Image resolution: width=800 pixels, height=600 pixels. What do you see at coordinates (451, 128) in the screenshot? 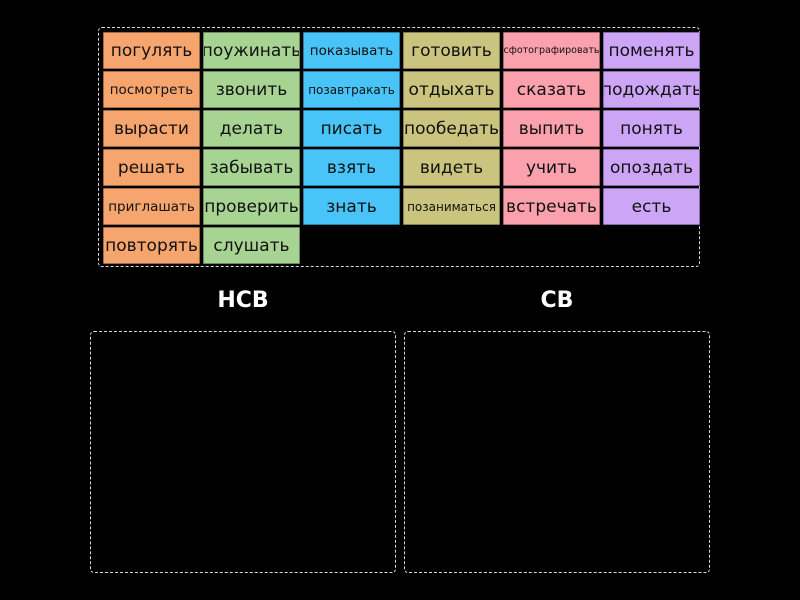
I see `word-tile: пообедать` at bounding box center [451, 128].